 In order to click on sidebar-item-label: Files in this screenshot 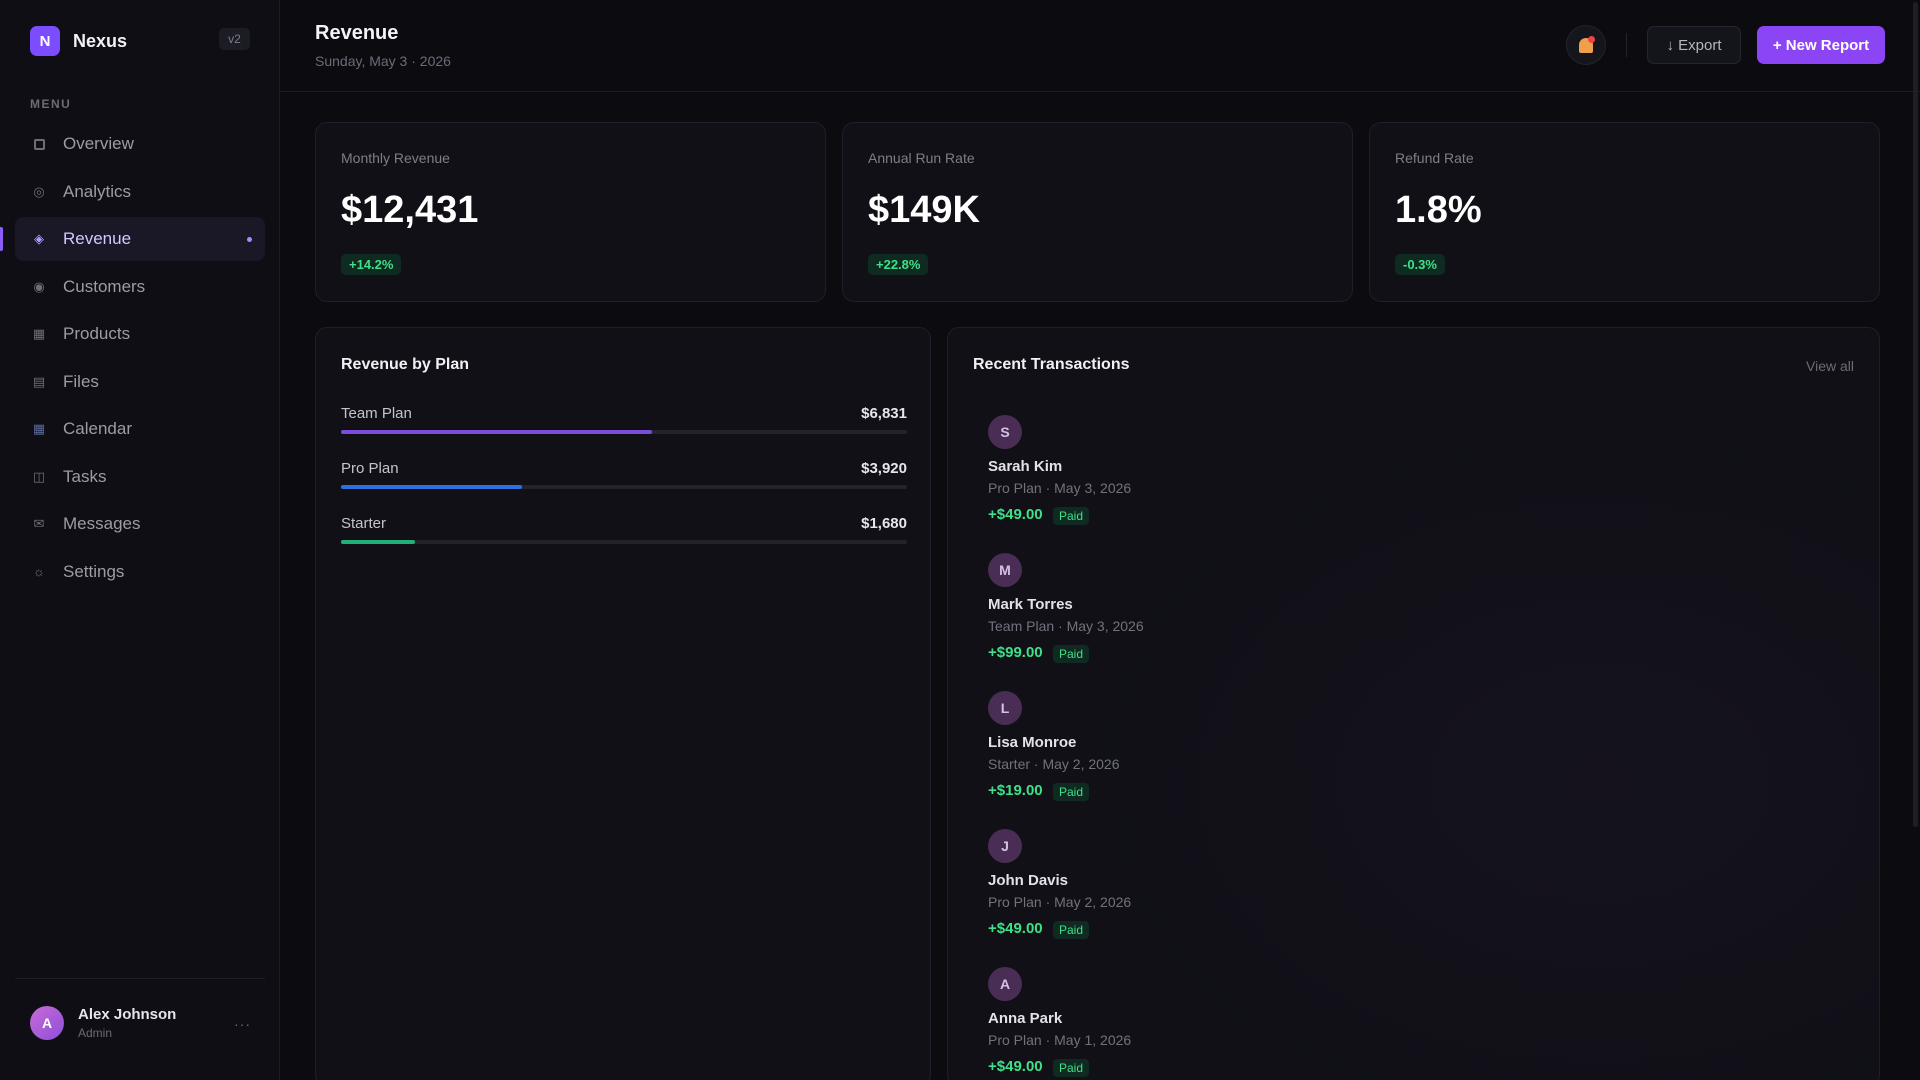, I will do `click(81, 381)`.